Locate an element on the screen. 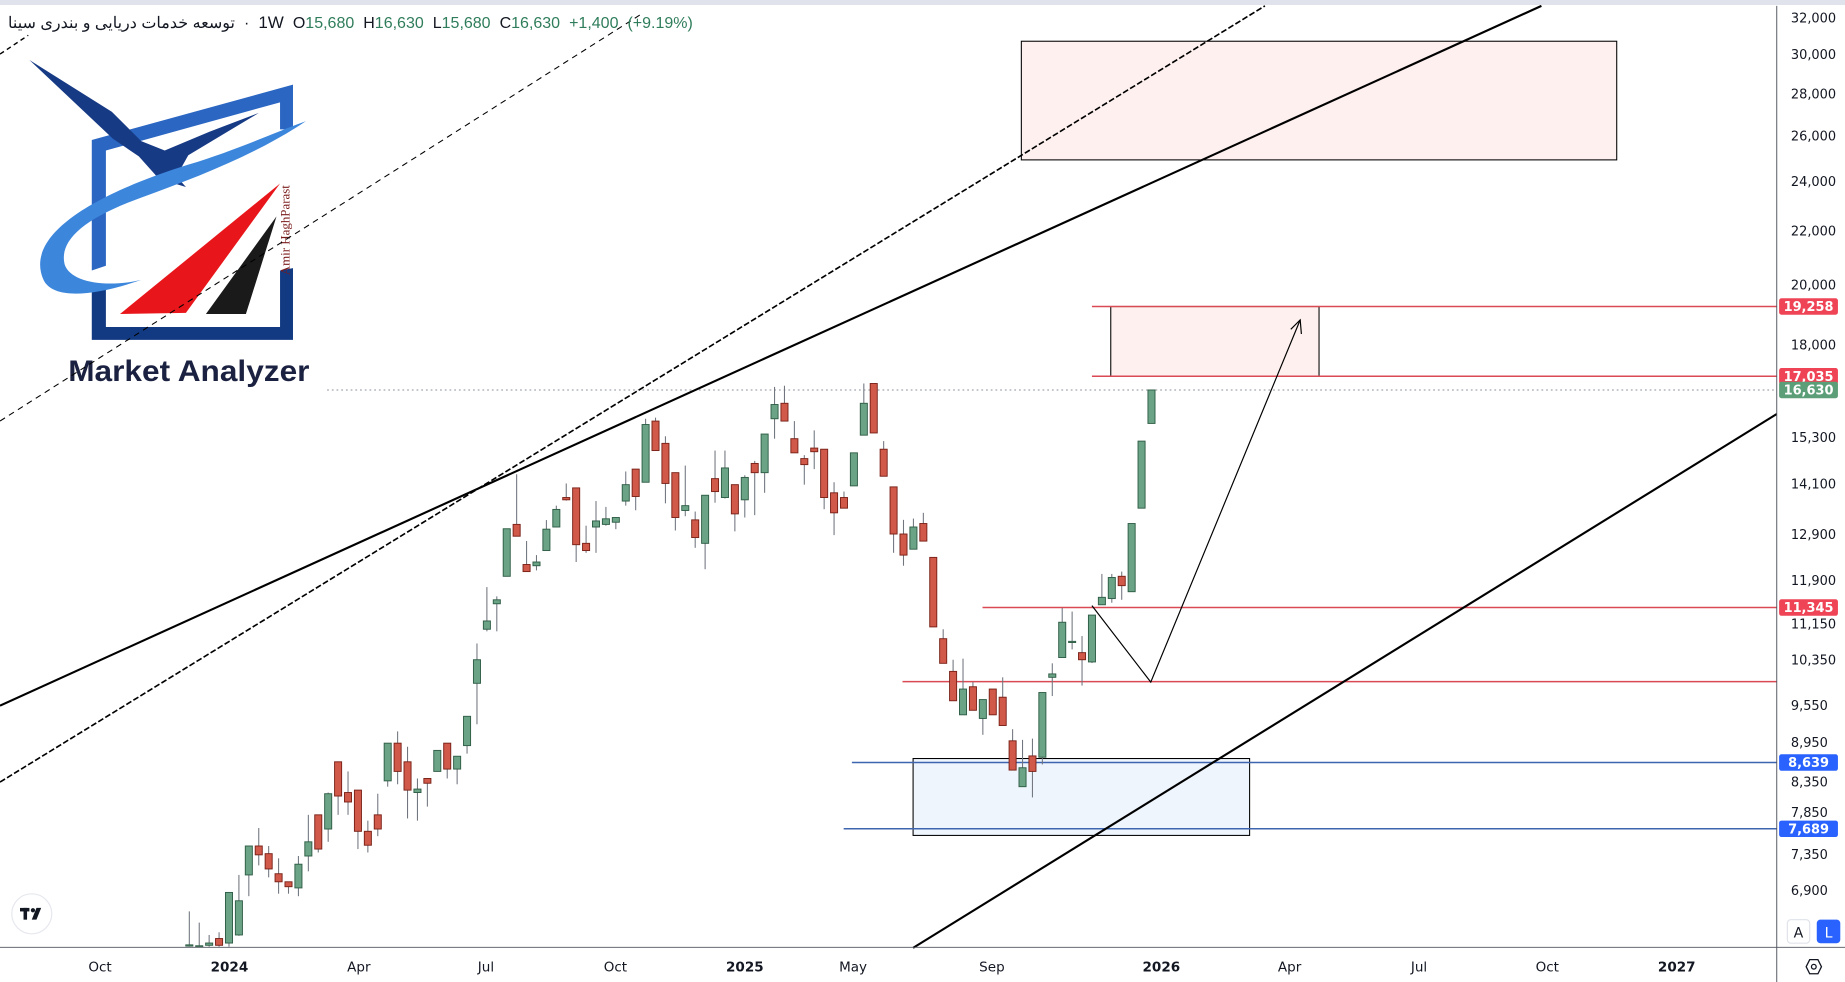 This screenshot has width=1845, height=982. price-axis is located at coordinates (1810, 476).